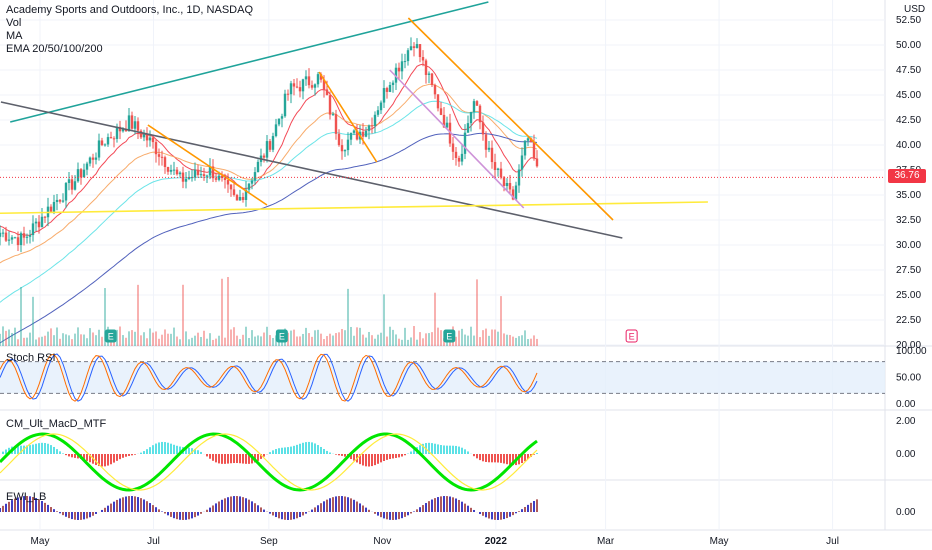 The height and width of the screenshot is (550, 932). What do you see at coordinates (14, 36) in the screenshot?
I see `legend-ma: MA` at bounding box center [14, 36].